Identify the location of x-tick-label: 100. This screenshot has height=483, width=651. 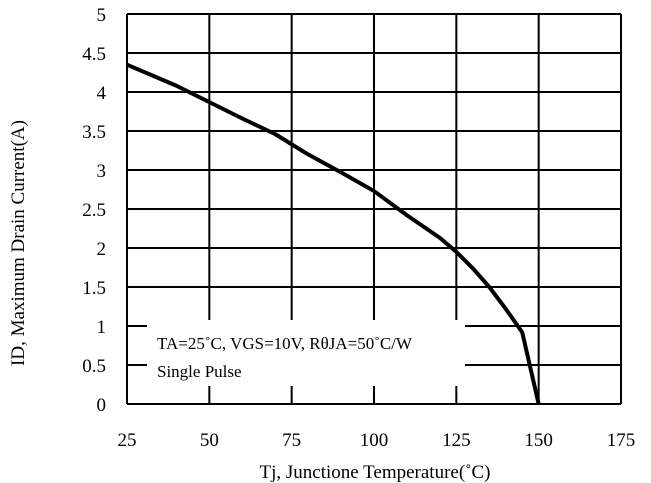
(374, 440).